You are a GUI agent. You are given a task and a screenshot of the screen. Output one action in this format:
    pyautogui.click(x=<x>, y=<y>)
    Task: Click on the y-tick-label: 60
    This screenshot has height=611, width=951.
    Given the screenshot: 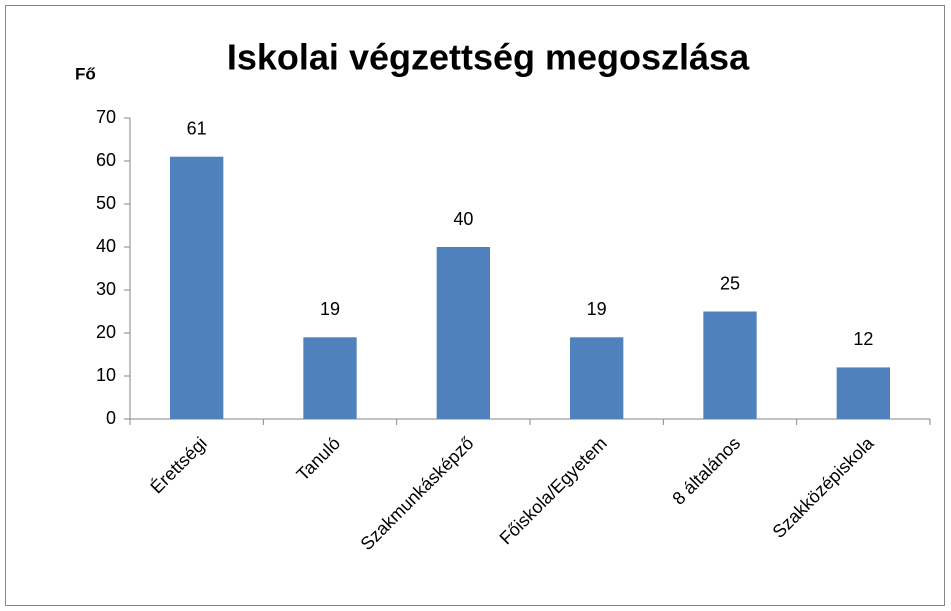 What is the action you would take?
    pyautogui.click(x=106, y=160)
    